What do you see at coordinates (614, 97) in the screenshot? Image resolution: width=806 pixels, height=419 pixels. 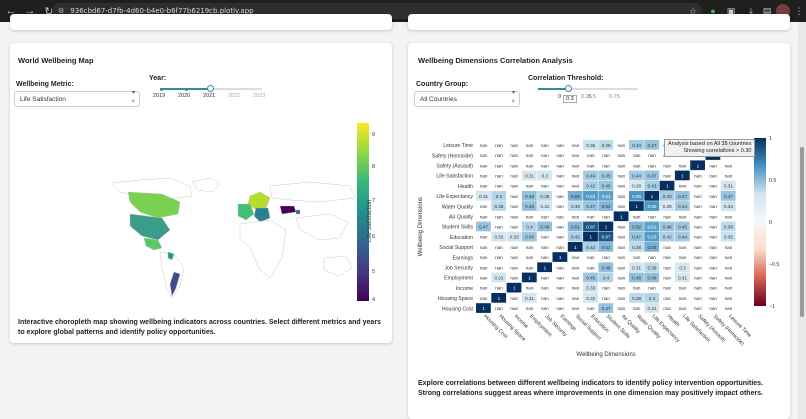 I see `threshold-tick: 0.75` at bounding box center [614, 97].